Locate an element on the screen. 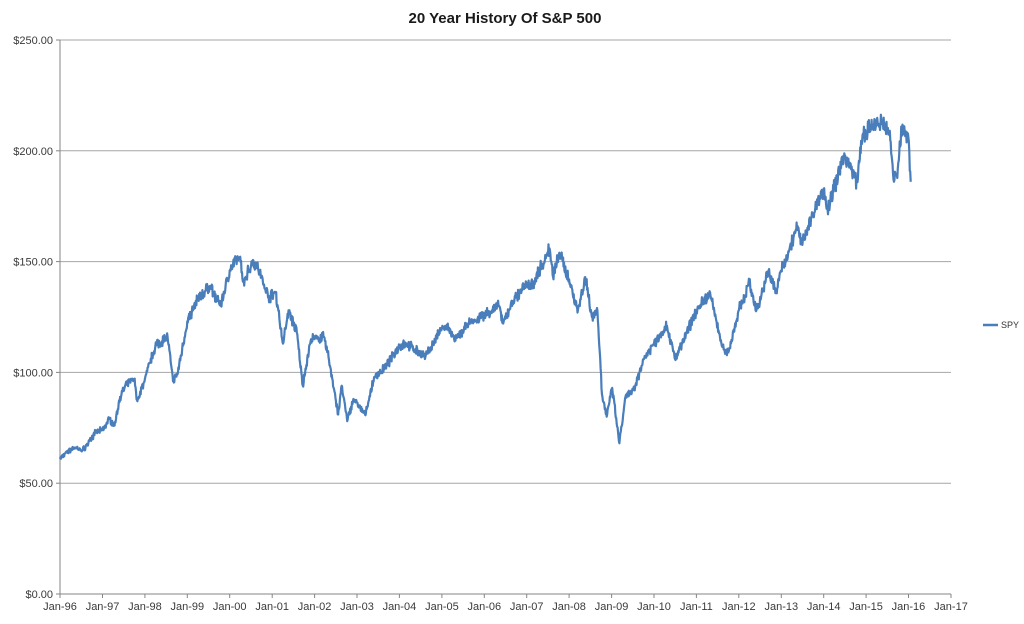  x-tick-label: Jan-01 is located at coordinates (272, 607).